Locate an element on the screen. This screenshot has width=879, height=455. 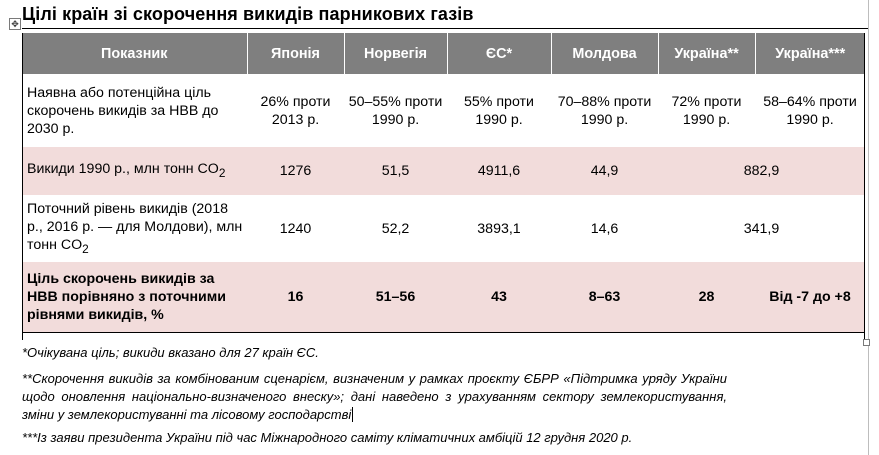
cell-moldova-target: 70–88% проти 1990 р. is located at coordinates (604, 110).